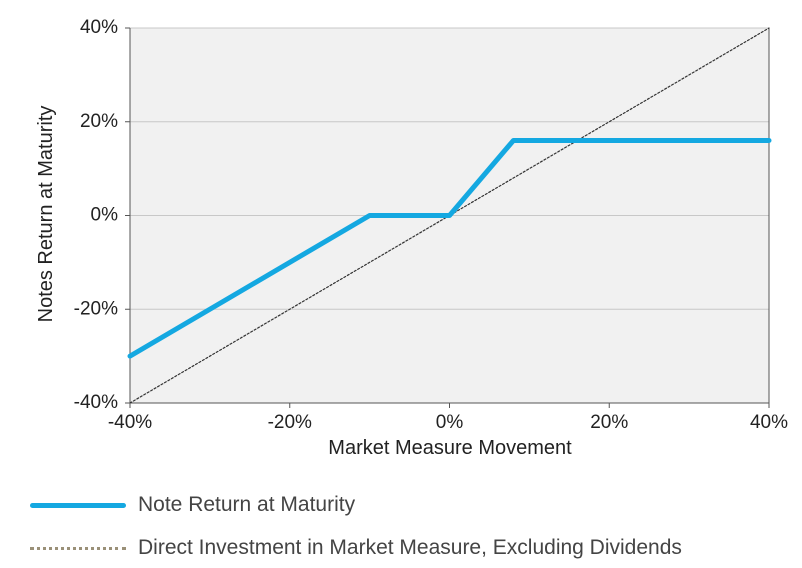 The image size is (802, 568). I want to click on y-tick-label: -20%, so click(96, 308).